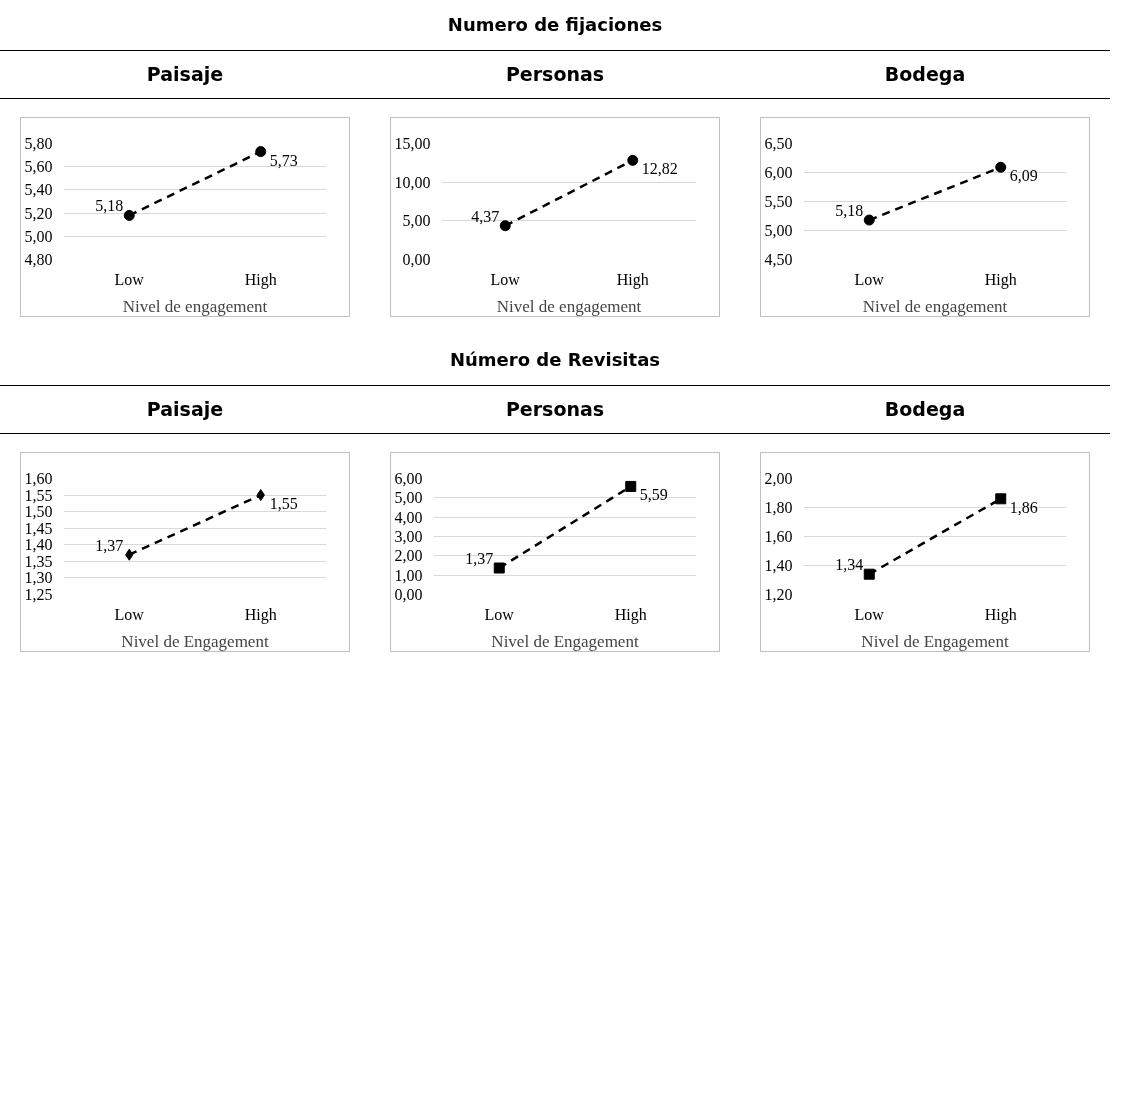 The width and height of the screenshot is (1131, 1097). Describe the element at coordinates (1023, 507) in the screenshot. I see `data-label: 1,86` at that location.